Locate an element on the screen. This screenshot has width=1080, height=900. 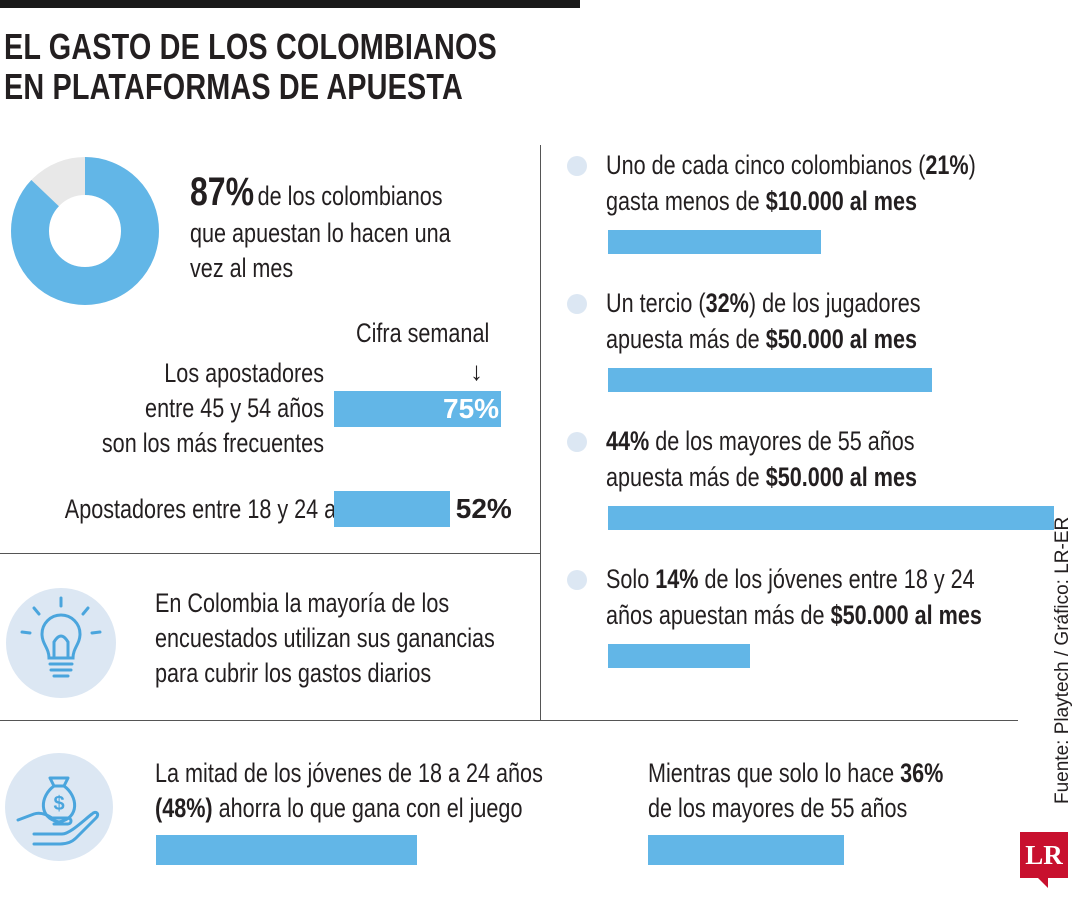
item1-line1: Uno de cada cinco colombianos (21%) is located at coordinates (791, 165).